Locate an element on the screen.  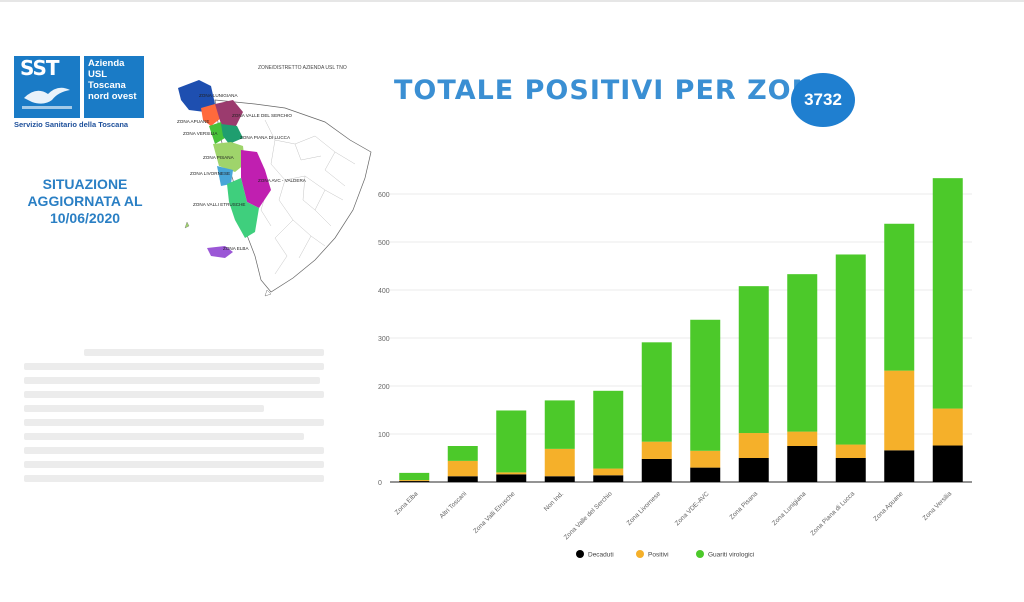
legend-label: Guariti virologici is located at coordinates (731, 555).